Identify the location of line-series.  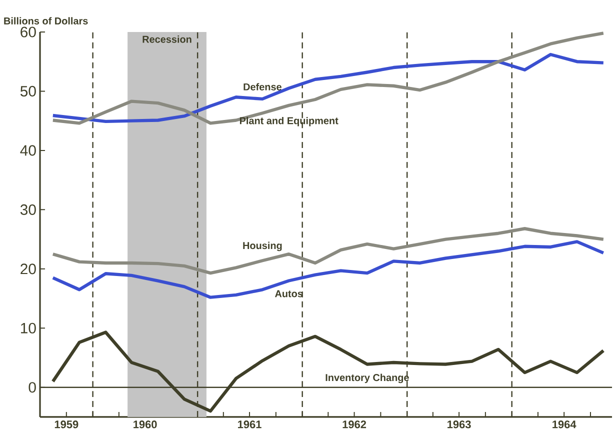
(328, 251).